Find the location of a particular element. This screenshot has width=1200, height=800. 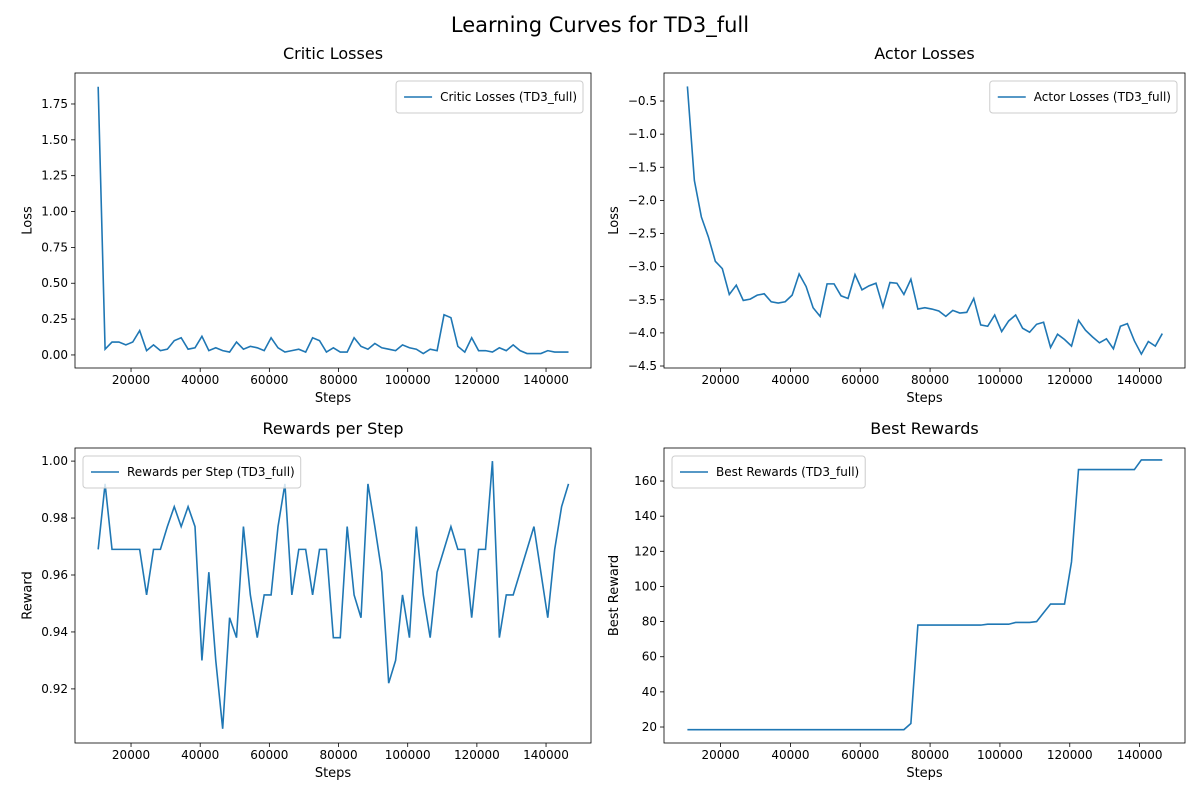

legend-label: Actor Losses (TD3_full) is located at coordinates (1102, 97).